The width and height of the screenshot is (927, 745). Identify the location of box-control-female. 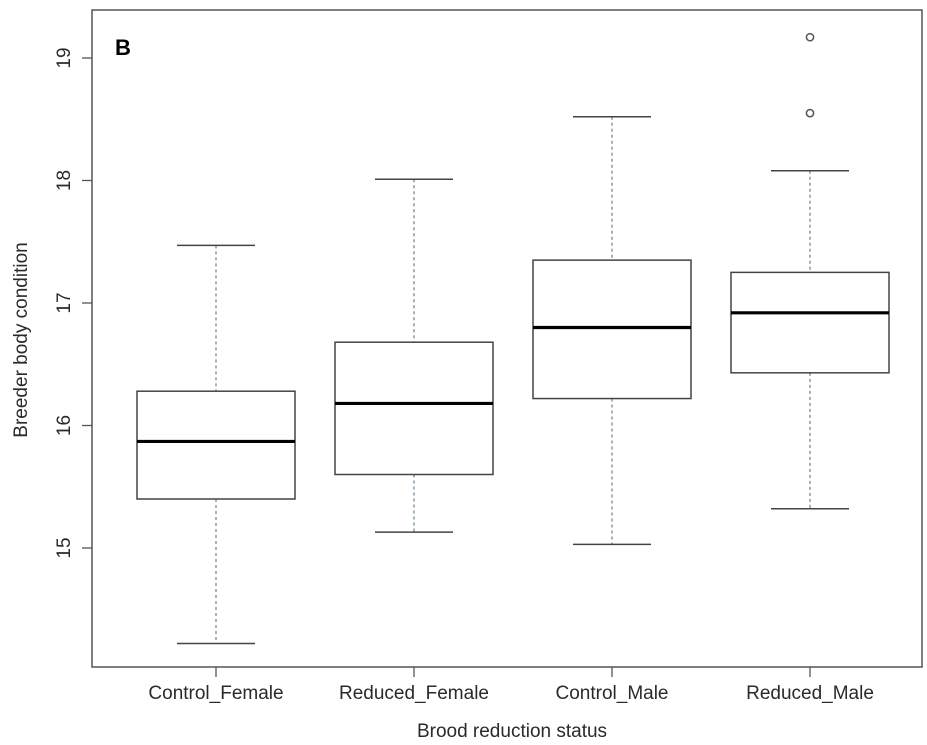
(216, 444).